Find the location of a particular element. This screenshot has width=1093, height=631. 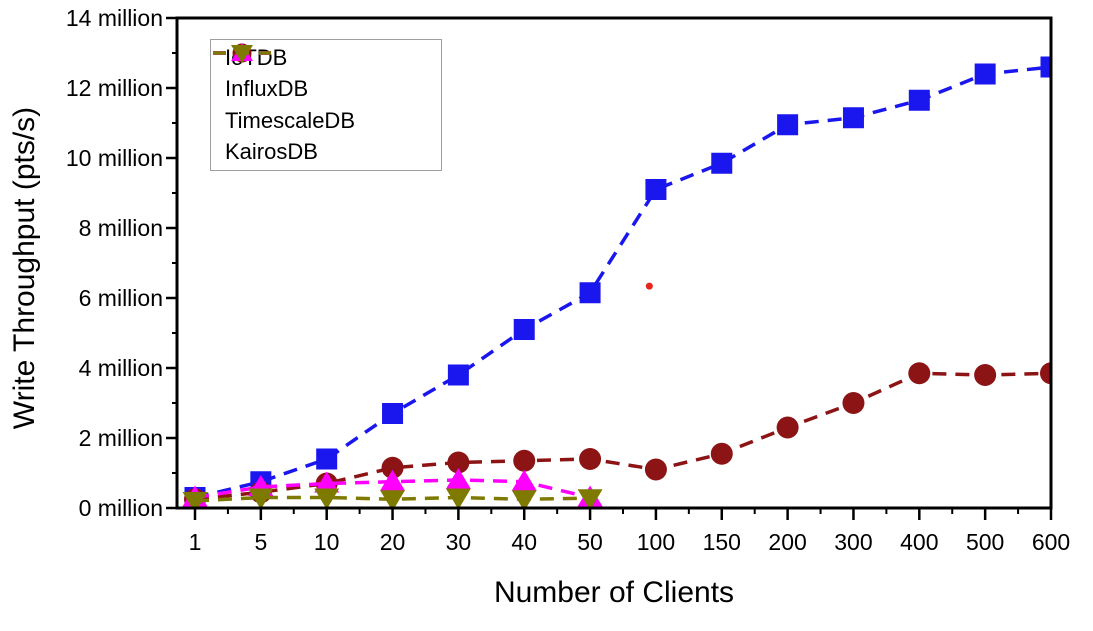

x-tick-label: 200 is located at coordinates (787, 542).